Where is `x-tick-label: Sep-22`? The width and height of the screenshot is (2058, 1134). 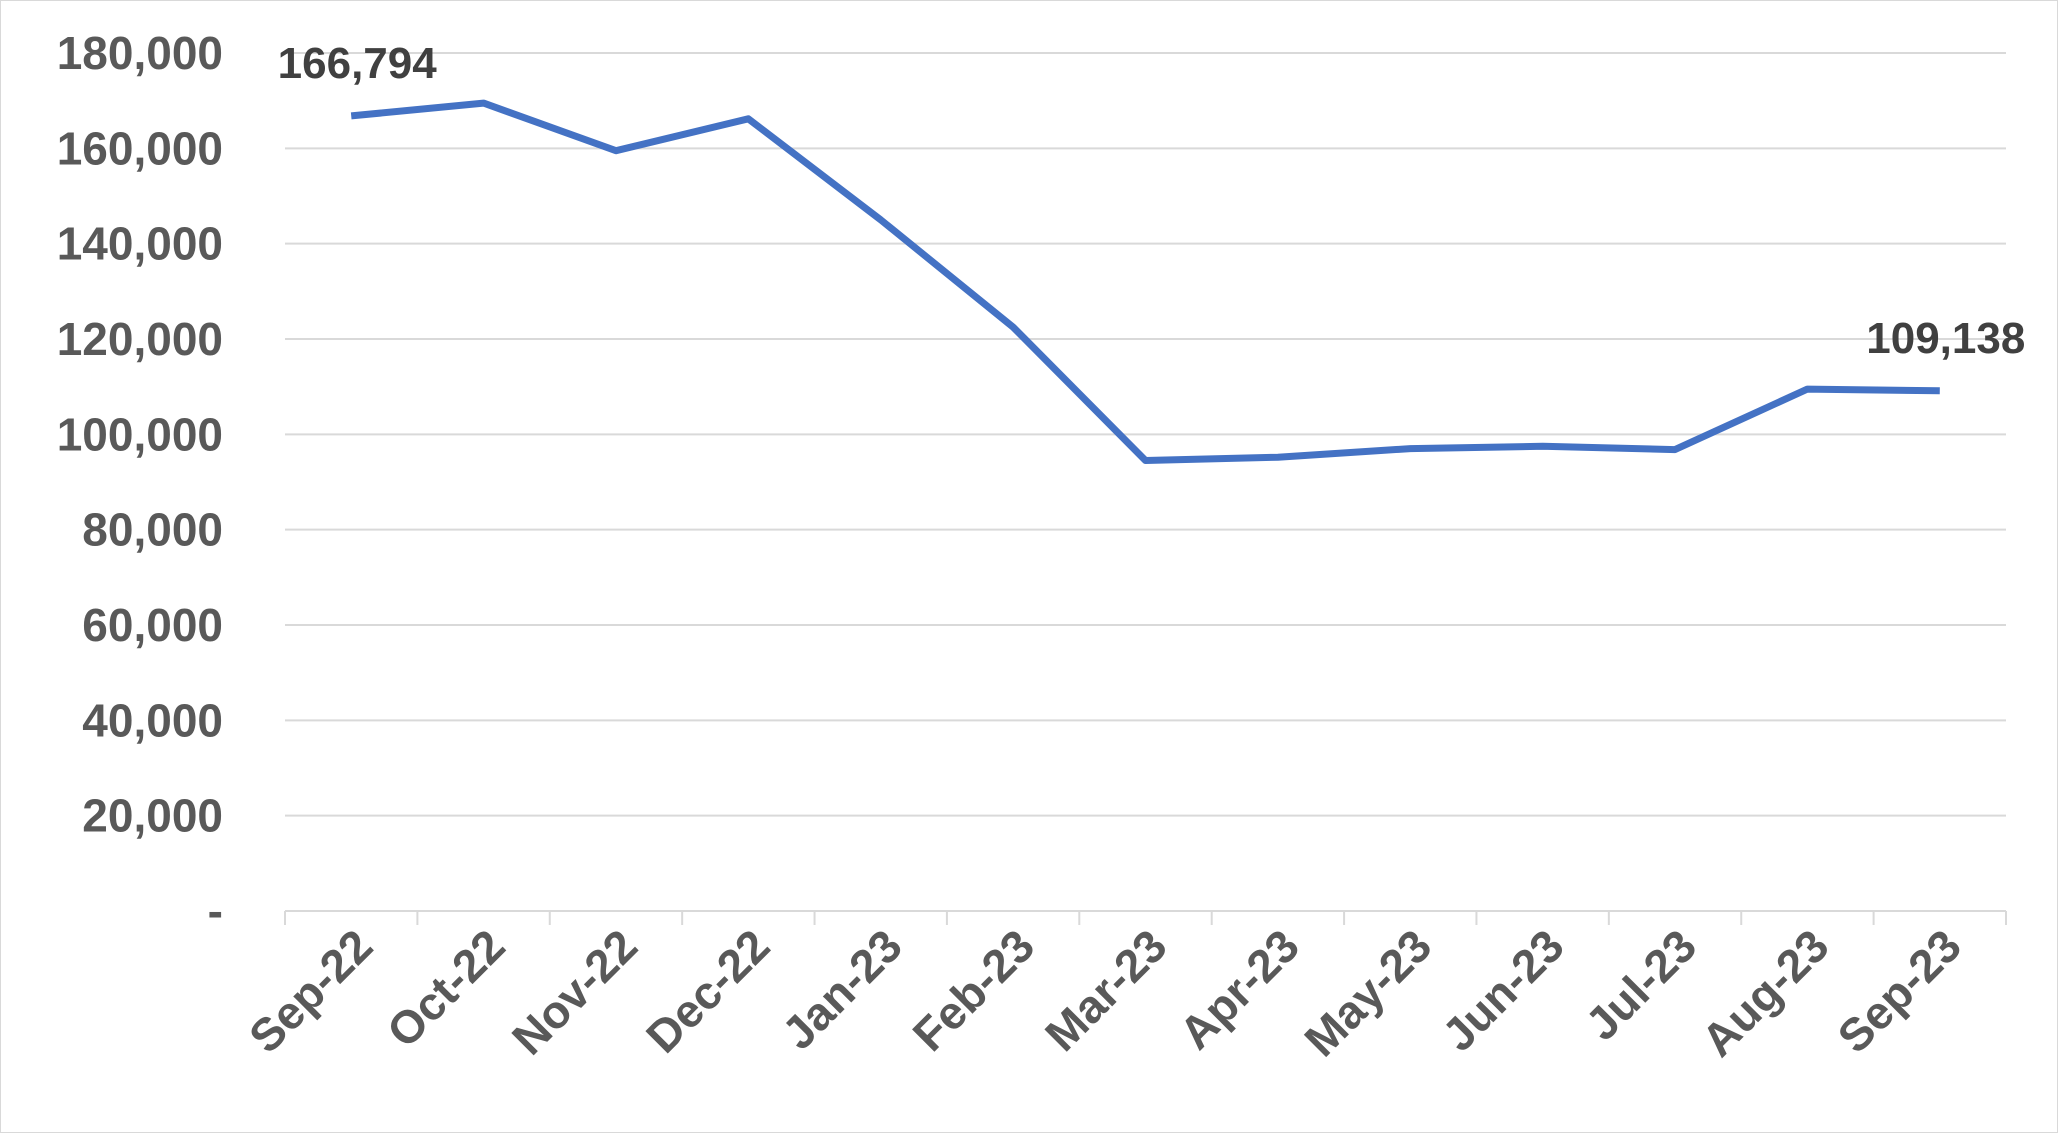
x-tick-label: Sep-22 is located at coordinates (310, 990).